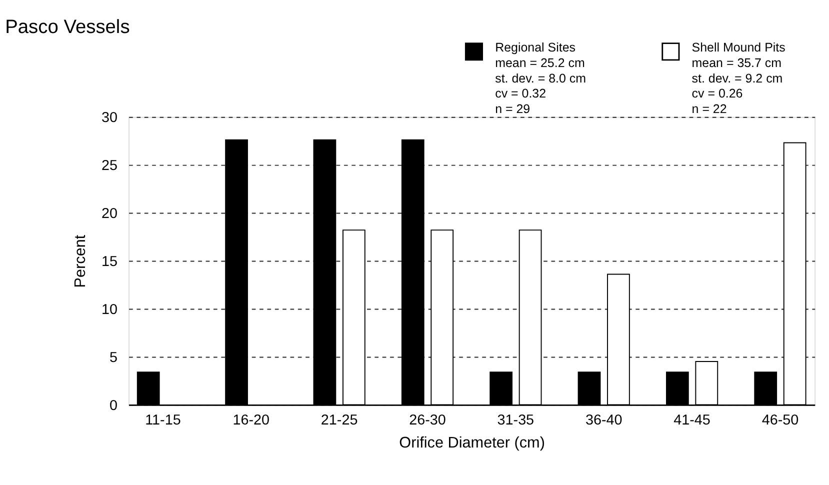 This screenshot has height=485, width=829. I want to click on legend-label: Regional Sites, so click(535, 47).